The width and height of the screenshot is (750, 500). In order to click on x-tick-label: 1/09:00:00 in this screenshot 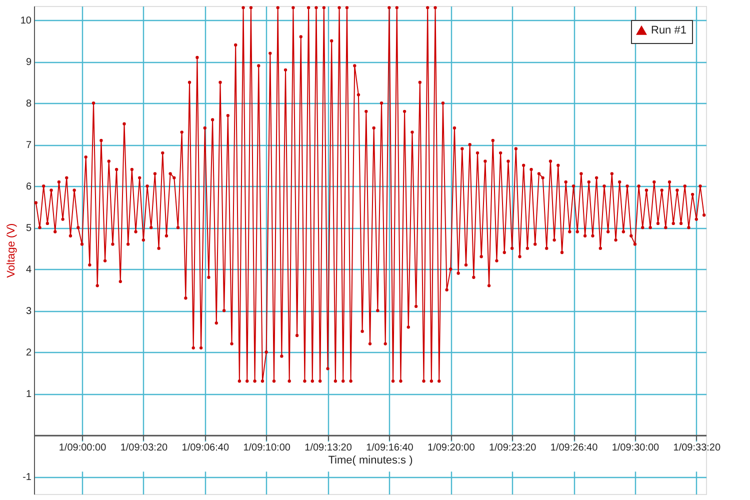, I will do `click(82, 448)`.